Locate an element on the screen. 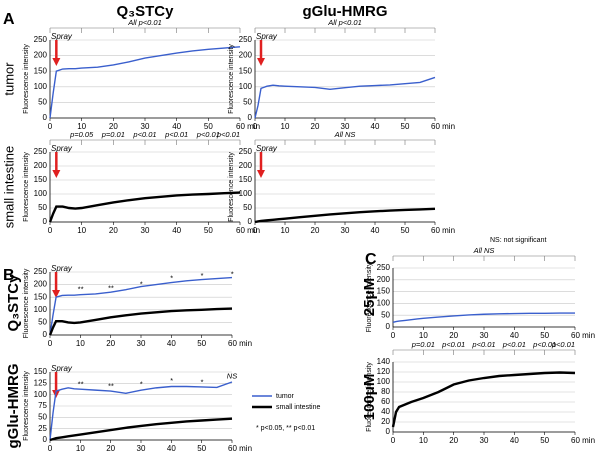  column-header: Q₃STCy is located at coordinates (146, 11).